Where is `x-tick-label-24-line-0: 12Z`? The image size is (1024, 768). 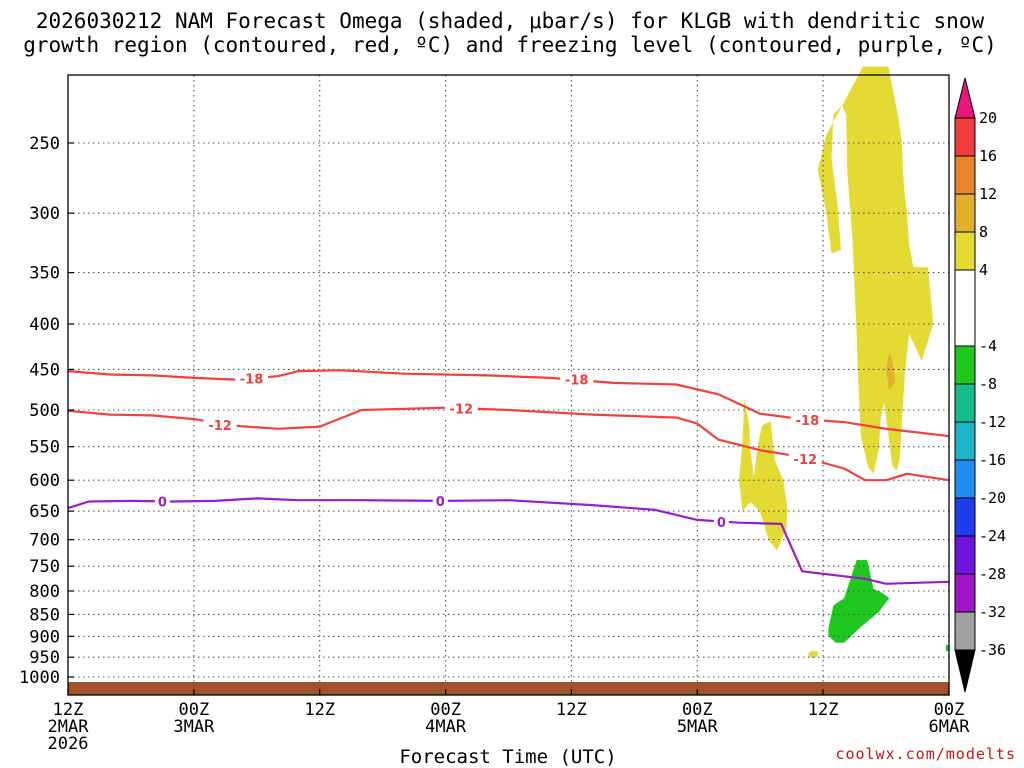 x-tick-label-24-line-0: 12Z is located at coordinates (319, 710).